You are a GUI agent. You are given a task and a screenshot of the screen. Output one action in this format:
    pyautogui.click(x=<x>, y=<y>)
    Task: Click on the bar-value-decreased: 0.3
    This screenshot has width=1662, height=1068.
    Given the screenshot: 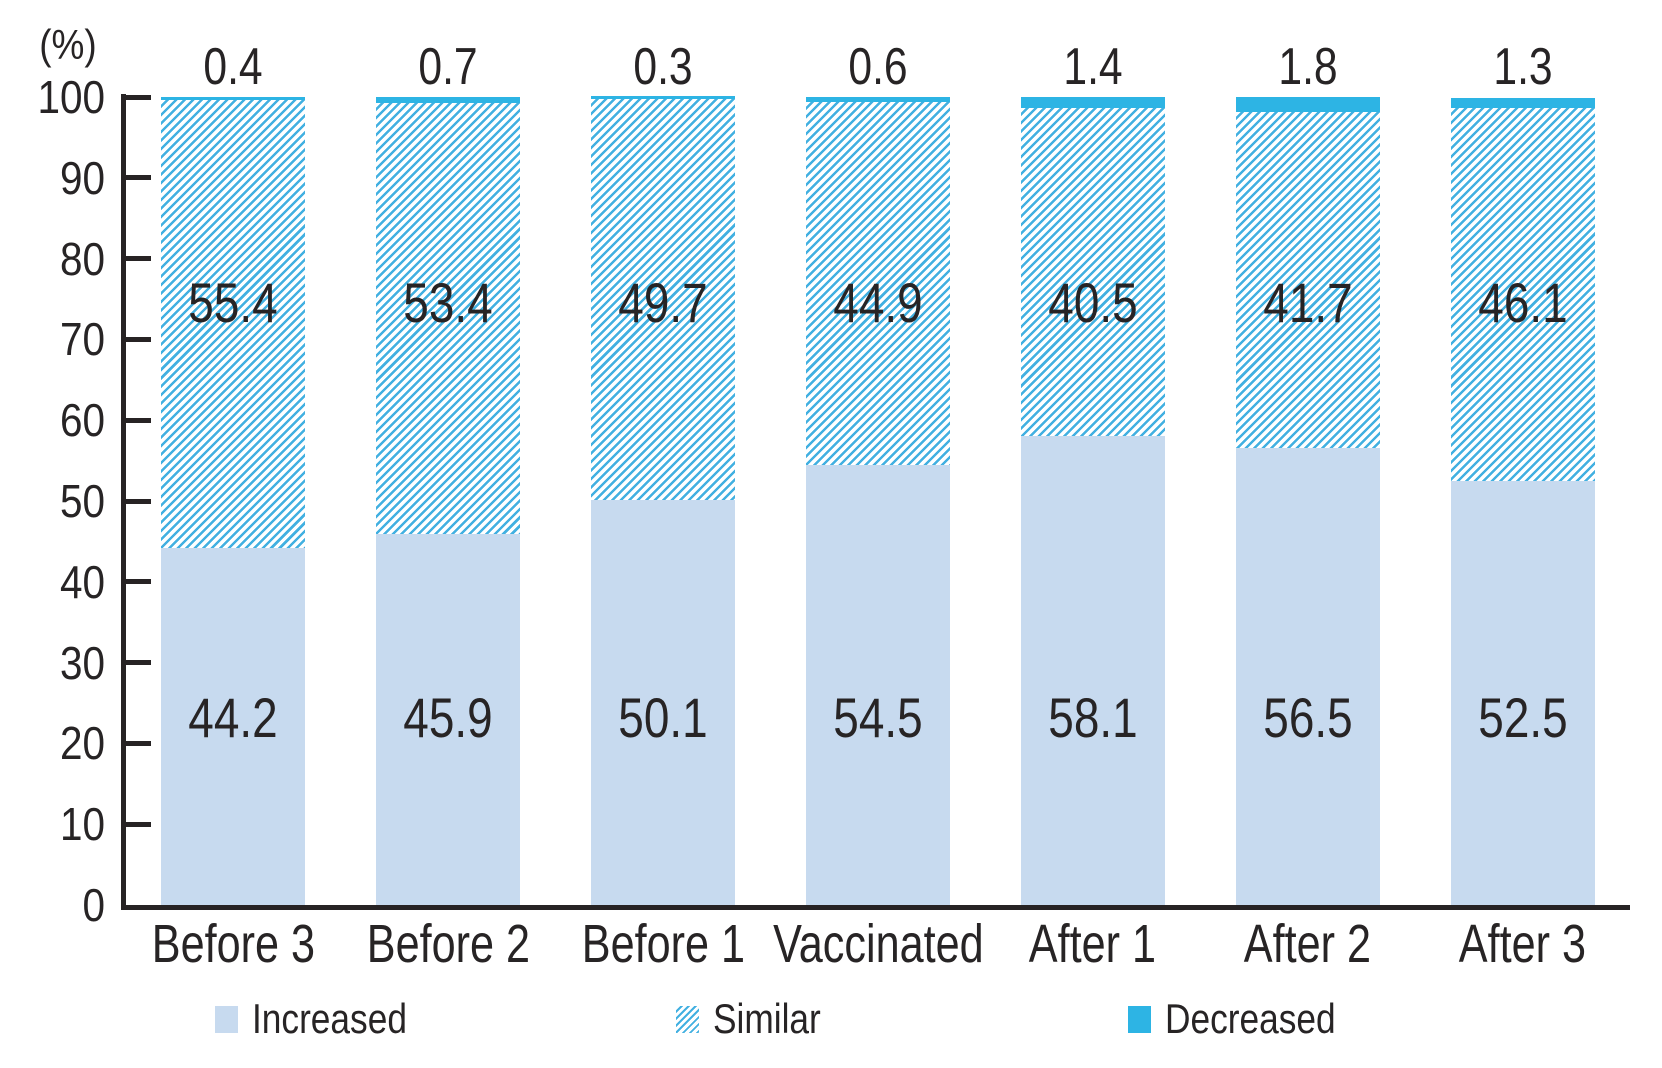 What is the action you would take?
    pyautogui.click(x=663, y=67)
    